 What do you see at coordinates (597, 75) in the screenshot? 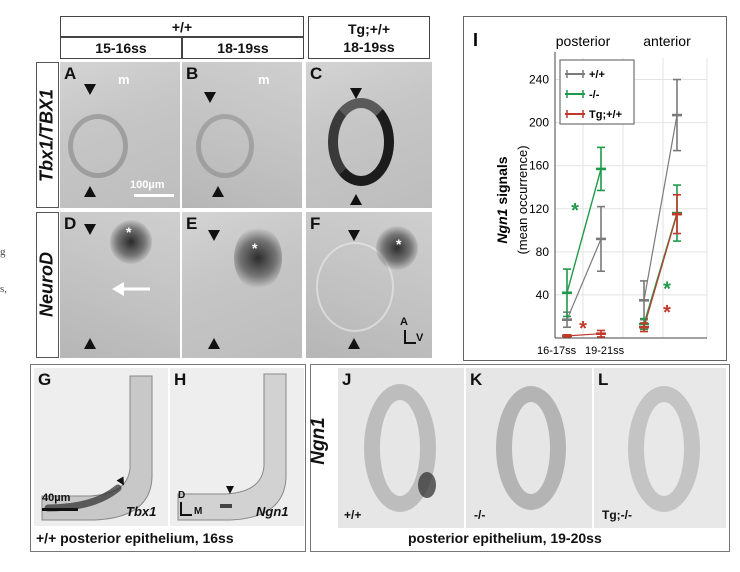
I see `legend-label: +/+` at bounding box center [597, 75].